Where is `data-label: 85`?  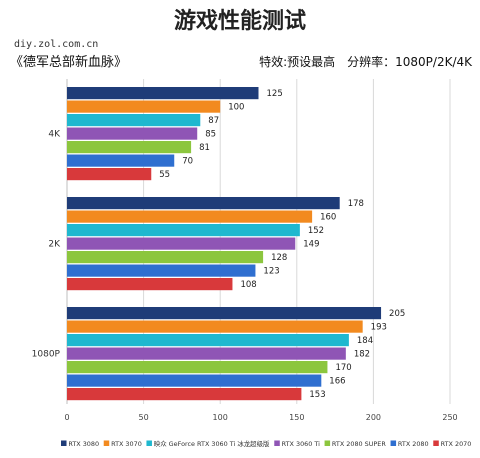
data-label: 85 is located at coordinates (210, 135).